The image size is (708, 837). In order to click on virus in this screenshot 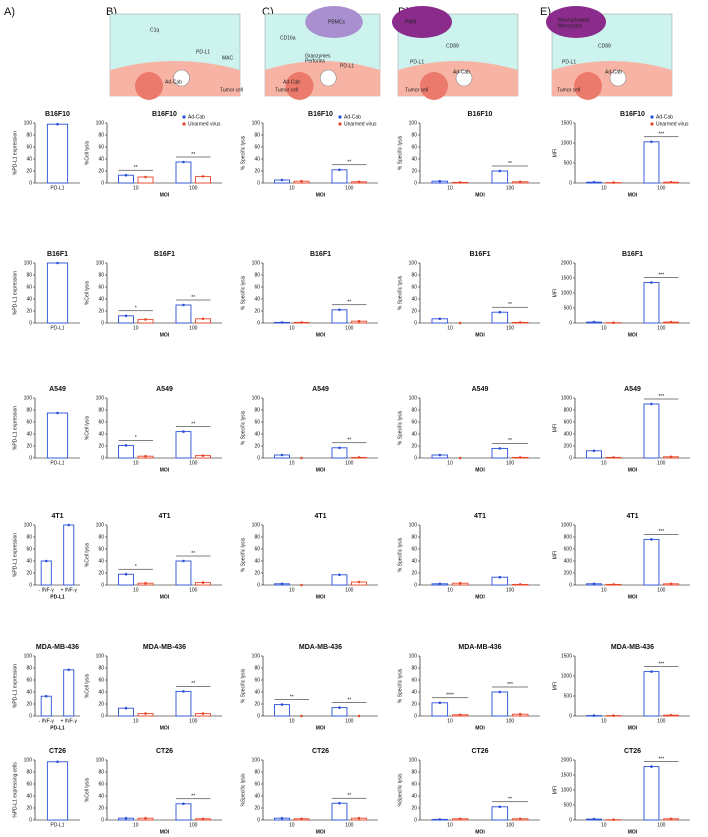, I will do `click(328, 78)`.